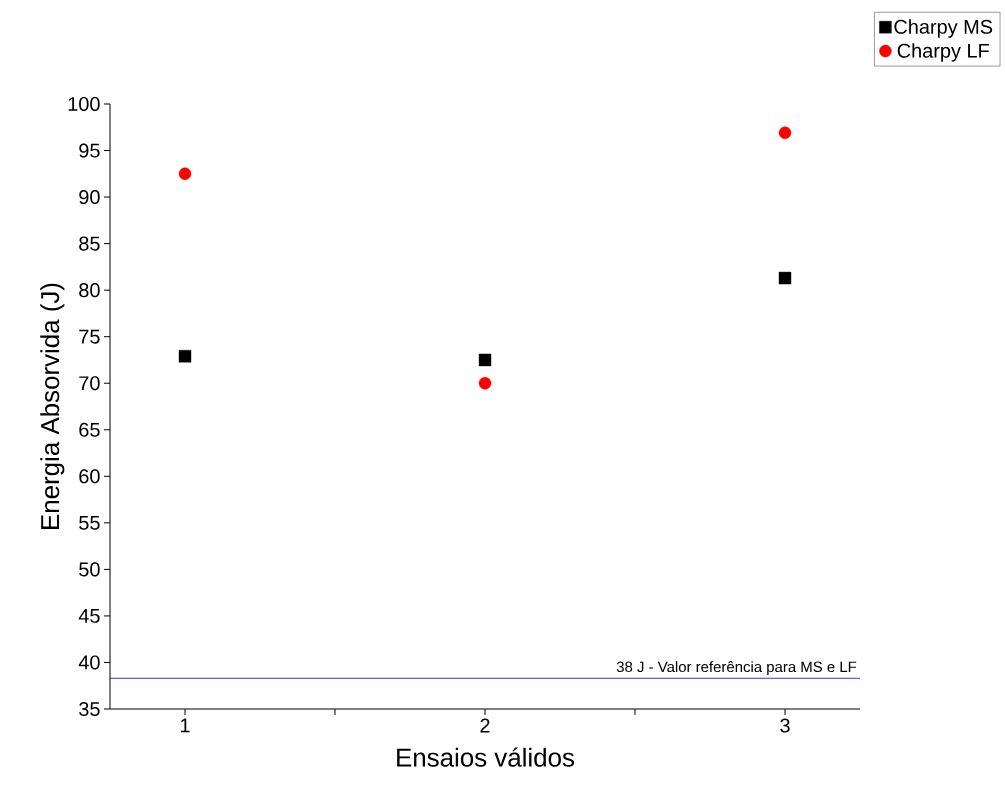 The width and height of the screenshot is (1005, 801). I want to click on y-tick-label: 65, so click(89, 429).